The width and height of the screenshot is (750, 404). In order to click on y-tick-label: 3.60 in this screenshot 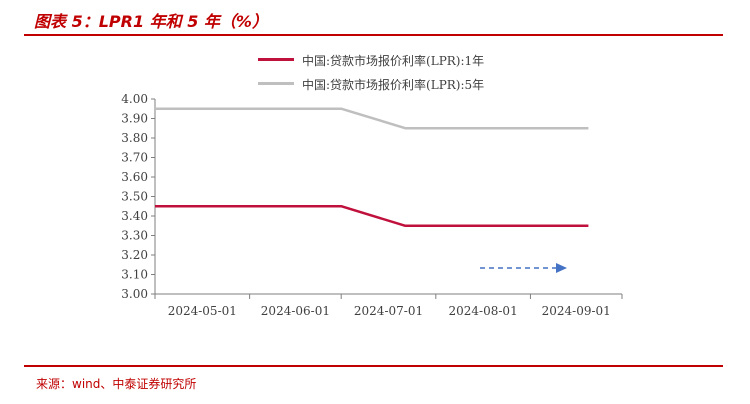, I will do `click(134, 177)`.